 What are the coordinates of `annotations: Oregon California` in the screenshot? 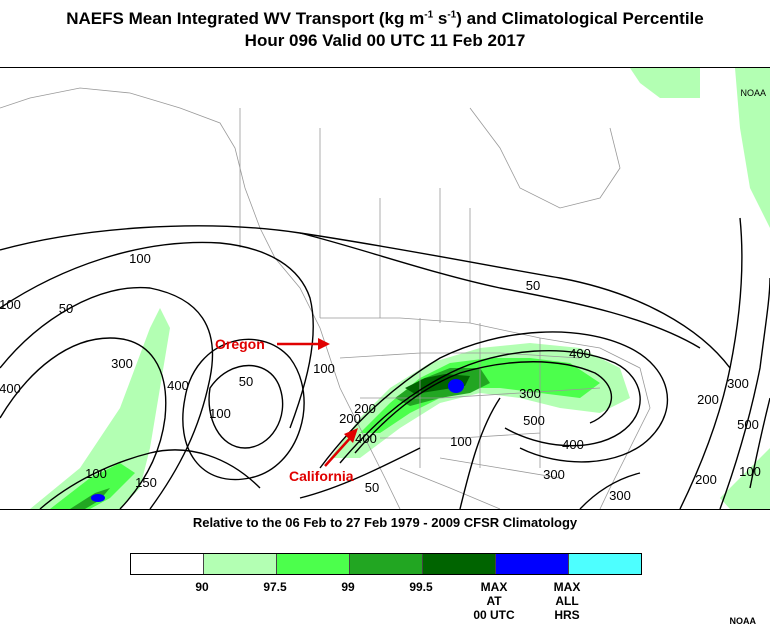 It's located at (286, 410).